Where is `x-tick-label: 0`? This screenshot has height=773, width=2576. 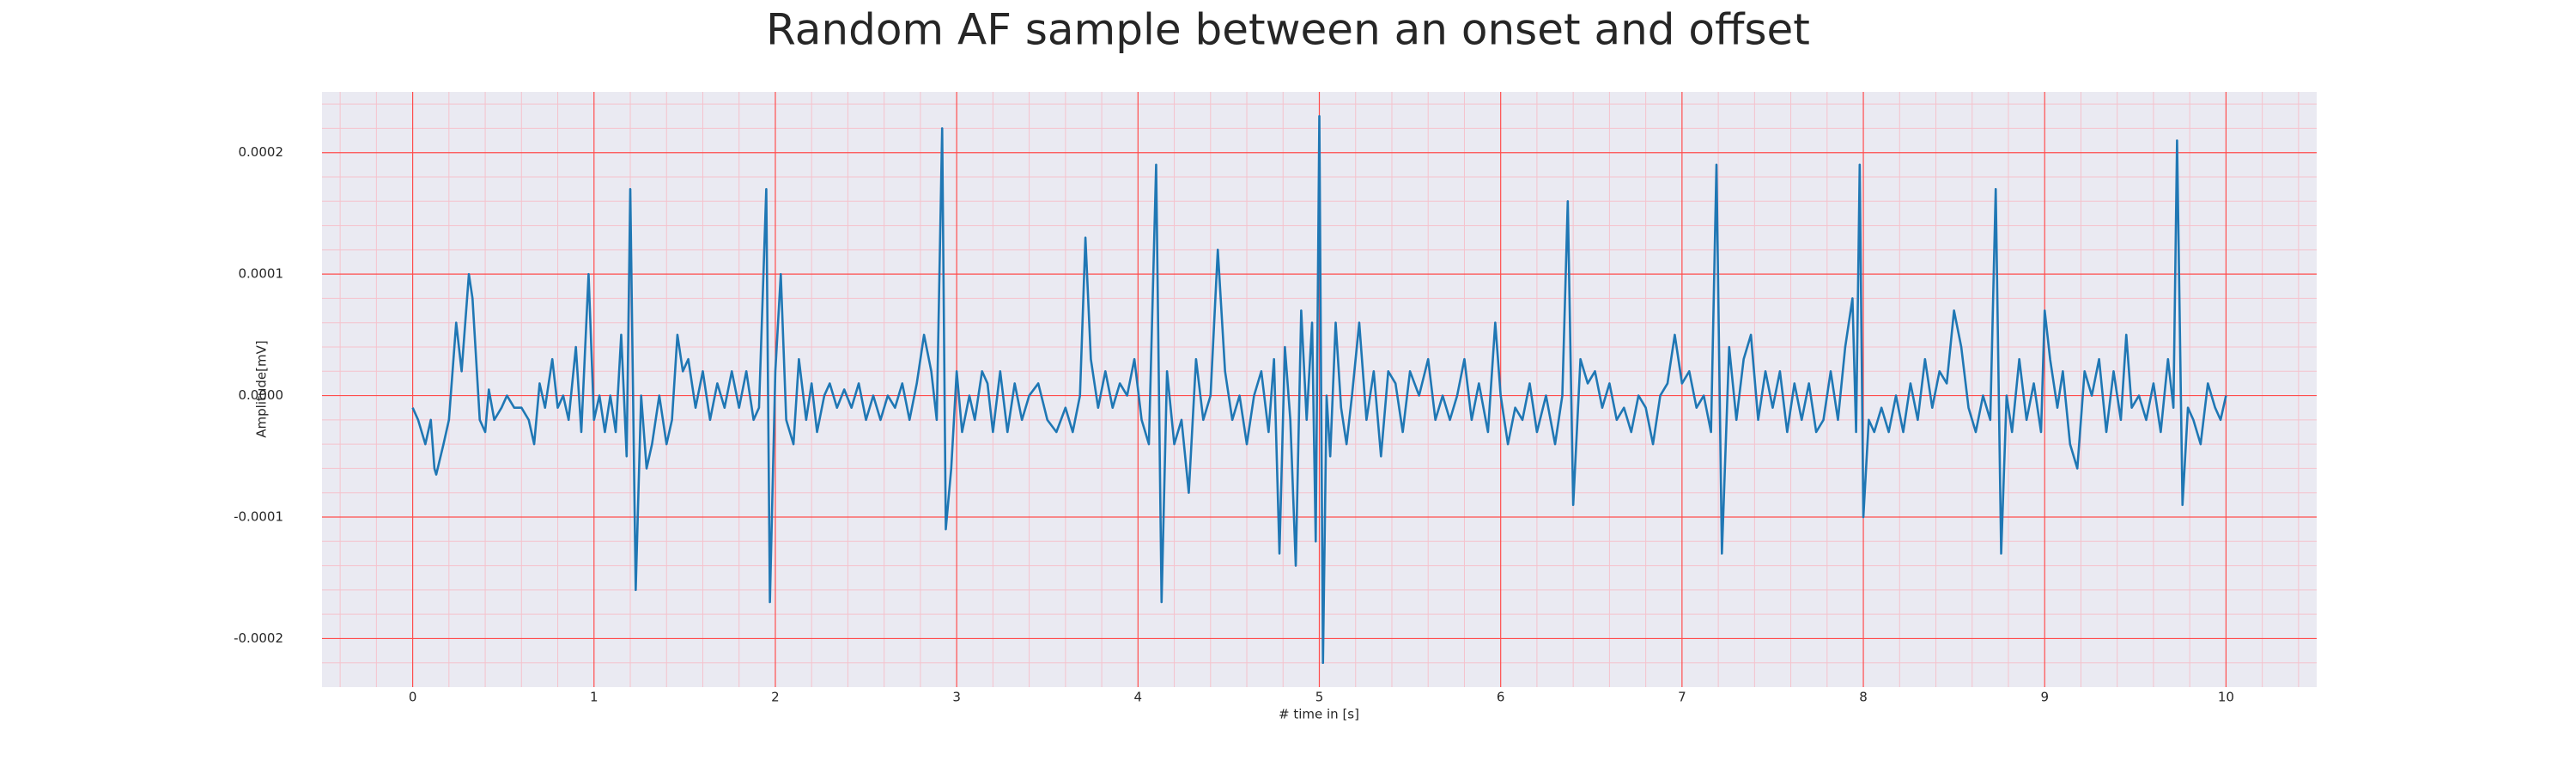
x-tick-label: 0 is located at coordinates (413, 697).